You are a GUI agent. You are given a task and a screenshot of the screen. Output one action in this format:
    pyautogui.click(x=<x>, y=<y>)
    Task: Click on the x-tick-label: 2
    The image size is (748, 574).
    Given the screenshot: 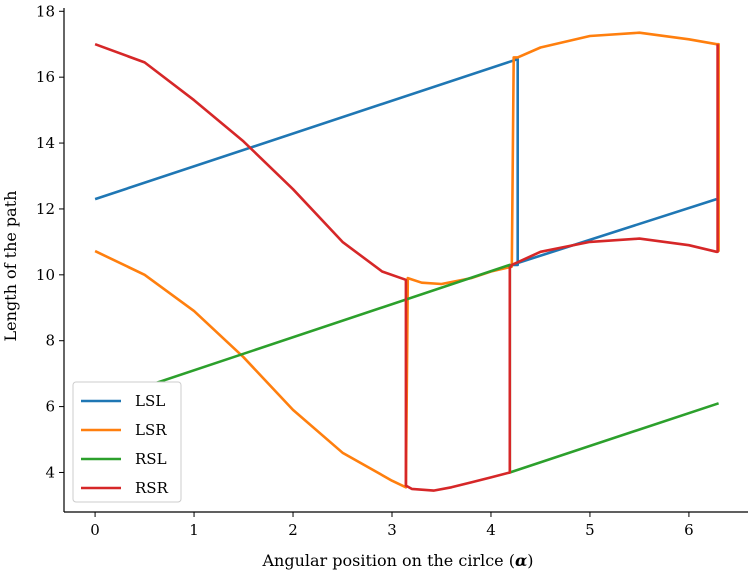 What is the action you would take?
    pyautogui.click(x=293, y=530)
    